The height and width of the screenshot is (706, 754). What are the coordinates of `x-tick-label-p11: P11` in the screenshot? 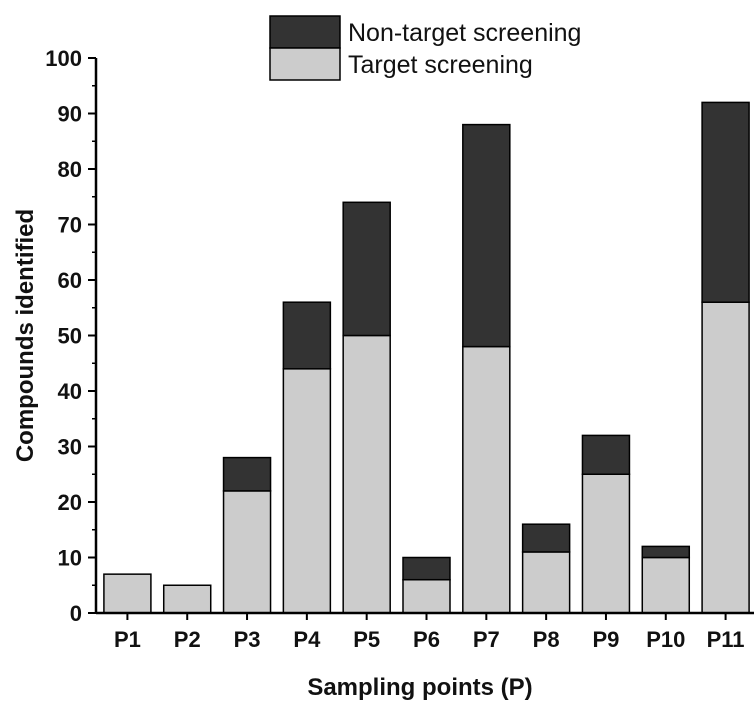 It's located at (726, 639).